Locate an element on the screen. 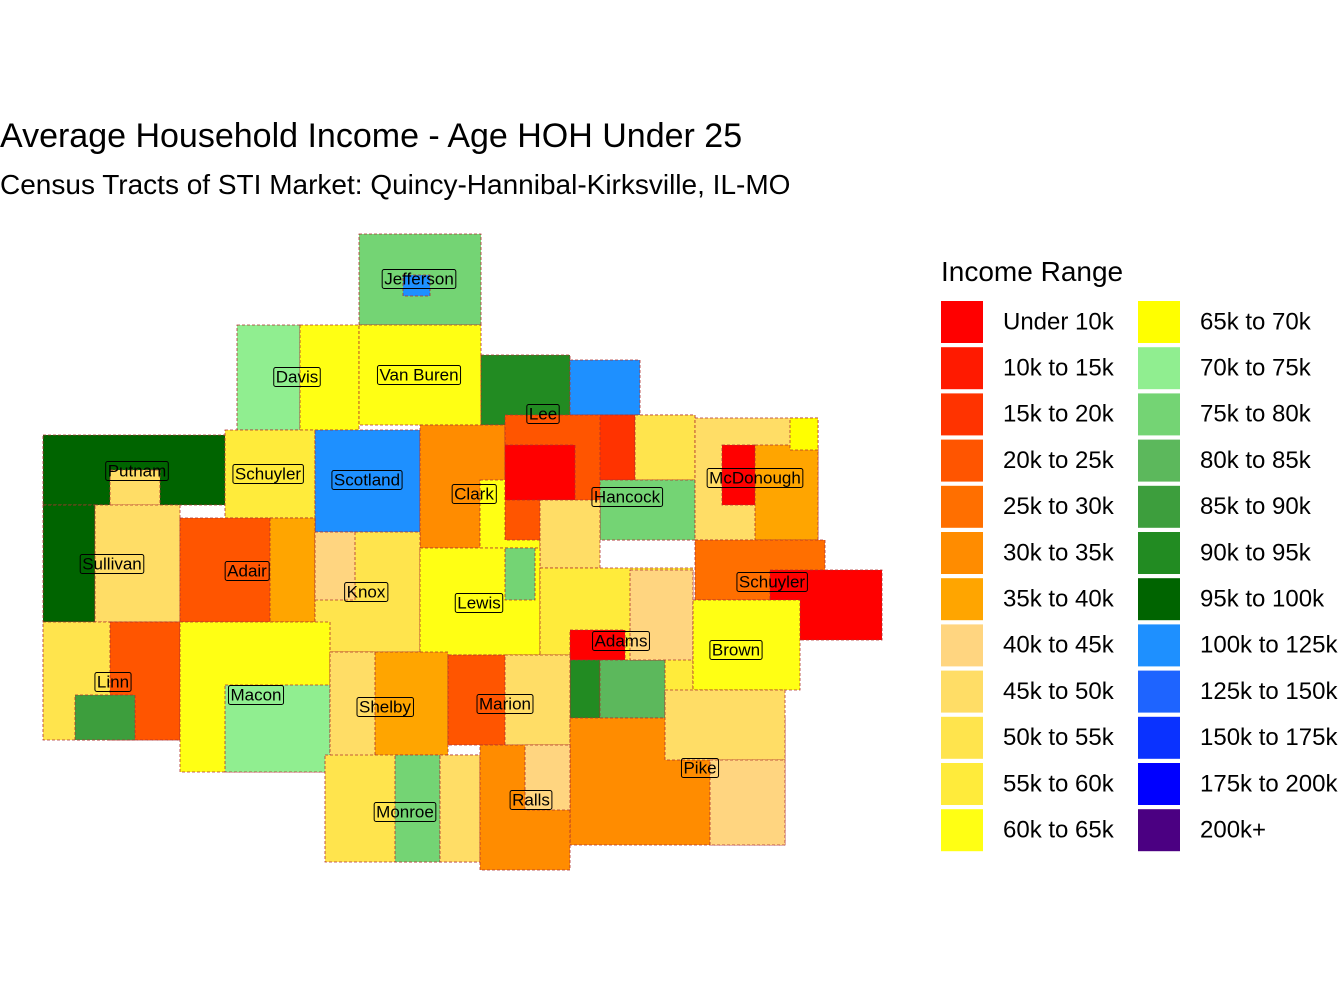 The height and width of the screenshot is (1008, 1344). county-label: Linn is located at coordinates (113, 681).